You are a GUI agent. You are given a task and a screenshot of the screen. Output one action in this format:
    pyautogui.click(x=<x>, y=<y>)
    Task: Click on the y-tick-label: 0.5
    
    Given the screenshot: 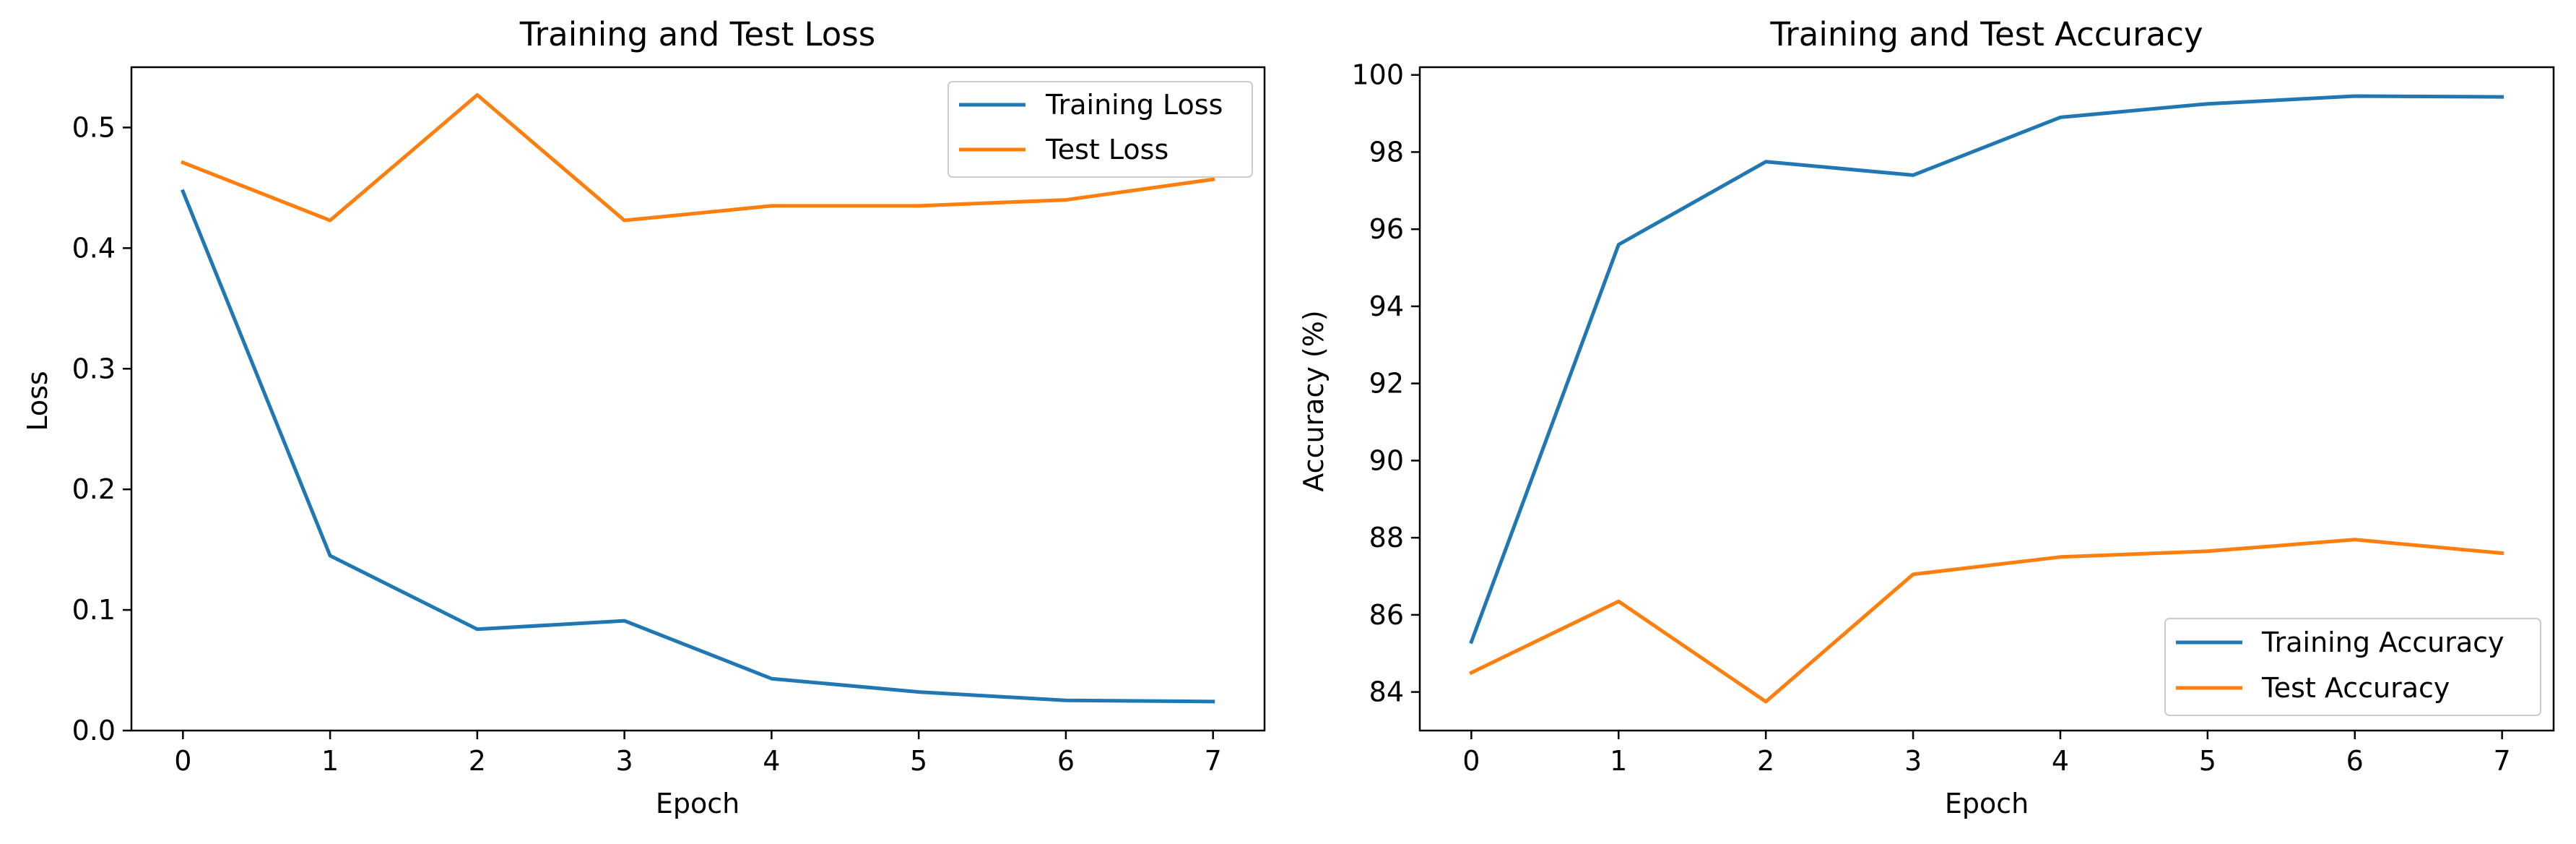 What is the action you would take?
    pyautogui.click(x=94, y=127)
    